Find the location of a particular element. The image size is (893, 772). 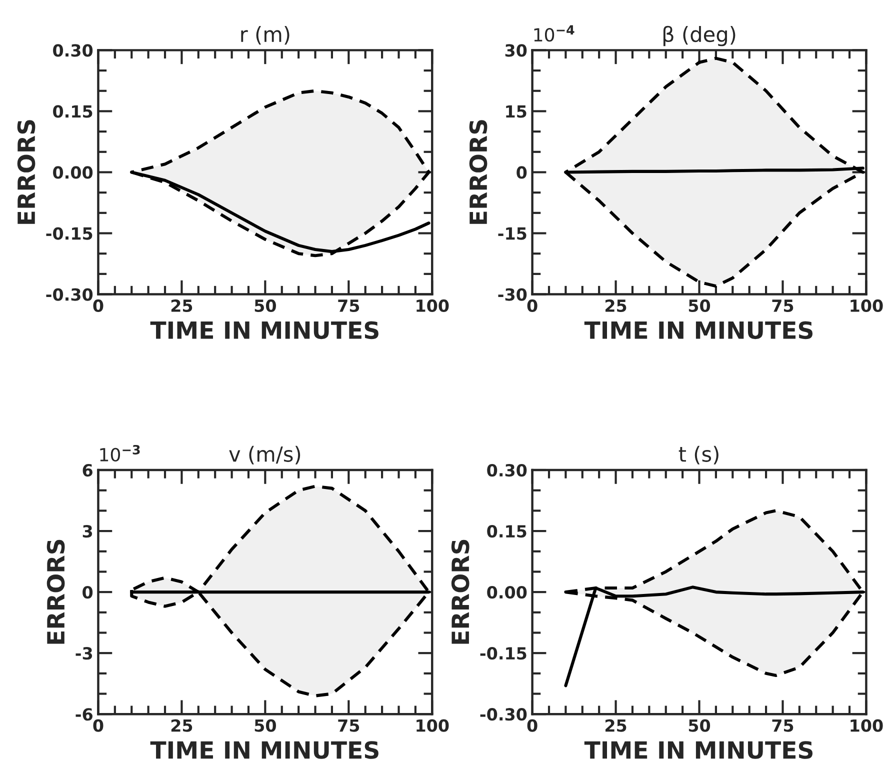

y-tick-label: 3 is located at coordinates (87, 531).